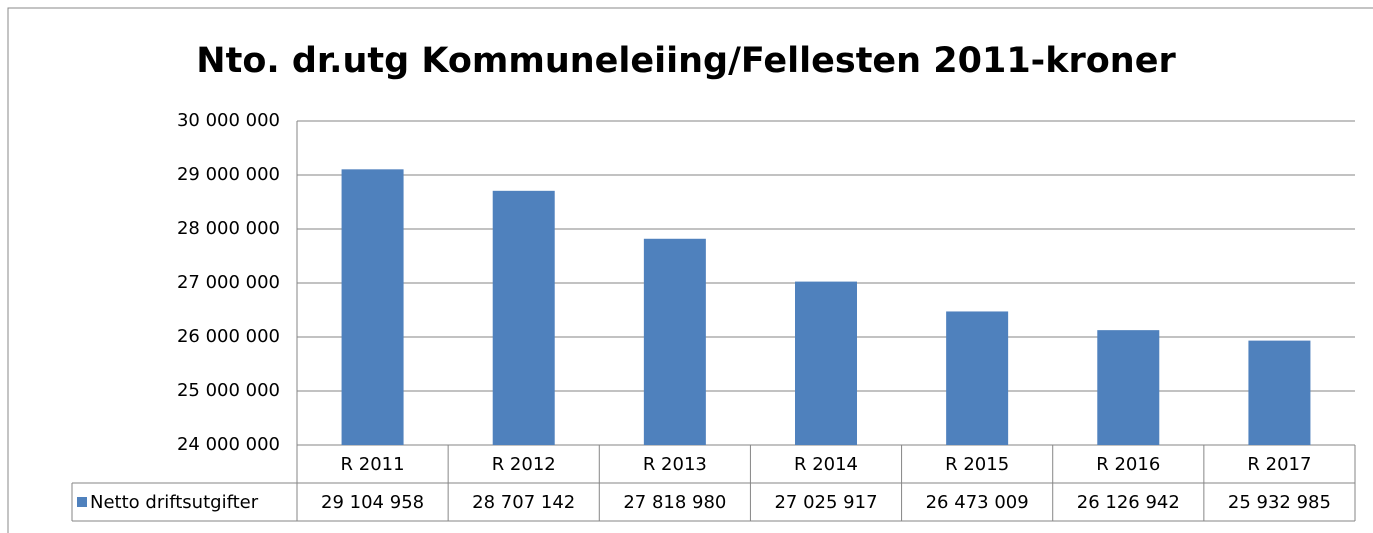  Describe the element at coordinates (228, 336) in the screenshot. I see `y-tick-label: 26 000 000` at that location.